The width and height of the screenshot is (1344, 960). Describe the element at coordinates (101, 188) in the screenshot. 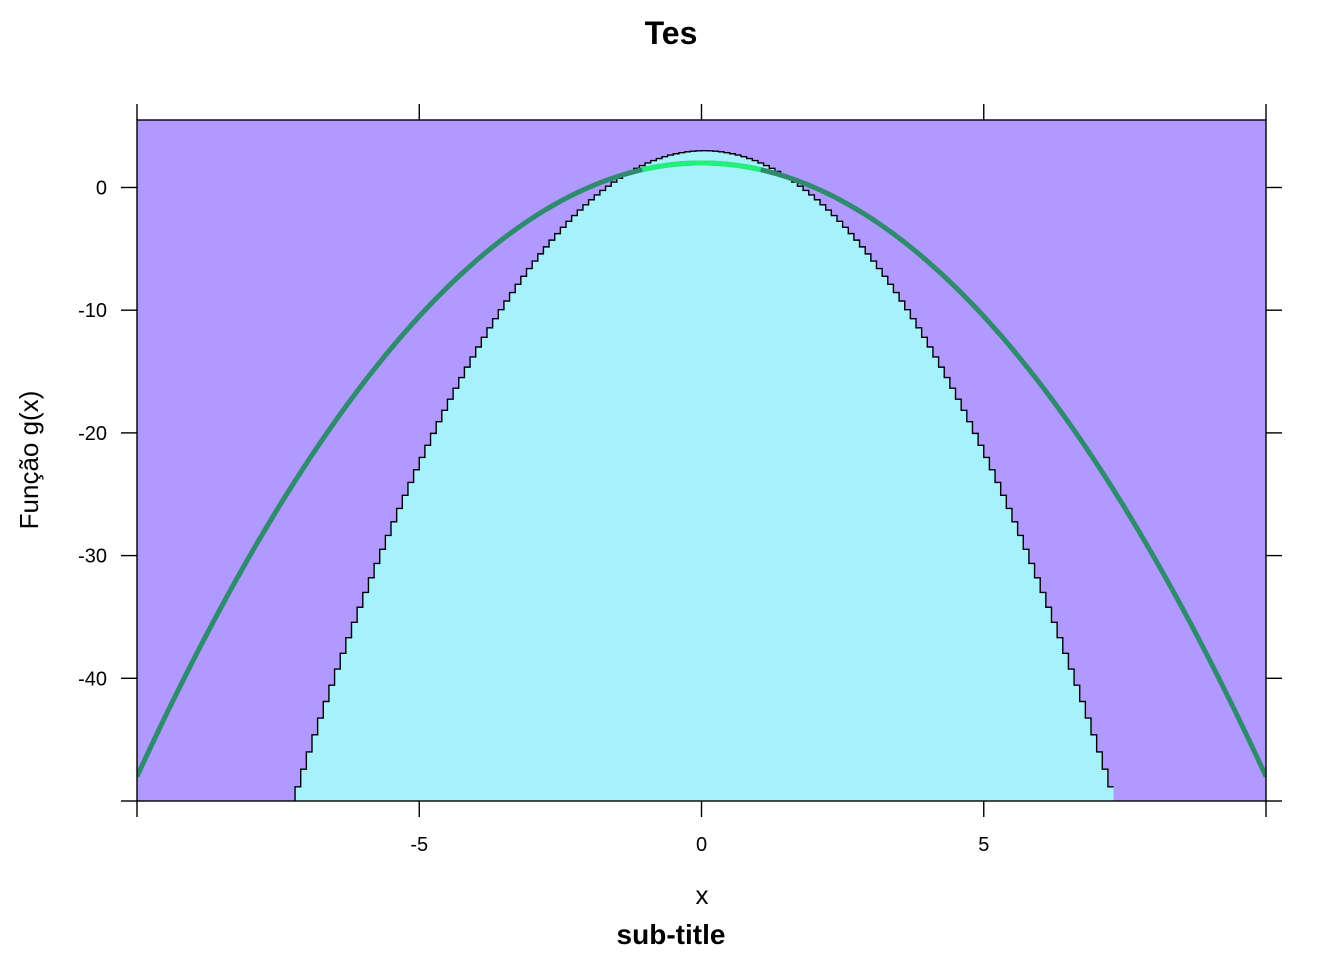

I see `y-tick-label: 0` at that location.